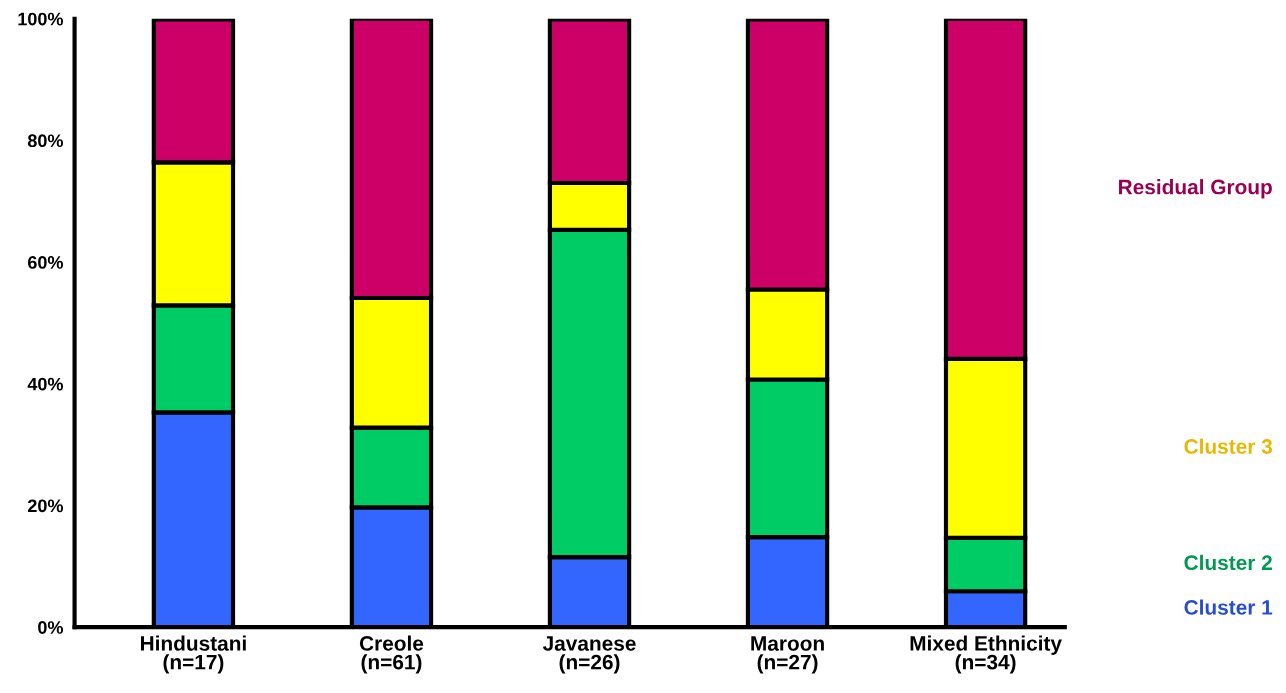 The image size is (1286, 693). Describe the element at coordinates (50, 627) in the screenshot. I see `y-tick-label: 0%` at that location.